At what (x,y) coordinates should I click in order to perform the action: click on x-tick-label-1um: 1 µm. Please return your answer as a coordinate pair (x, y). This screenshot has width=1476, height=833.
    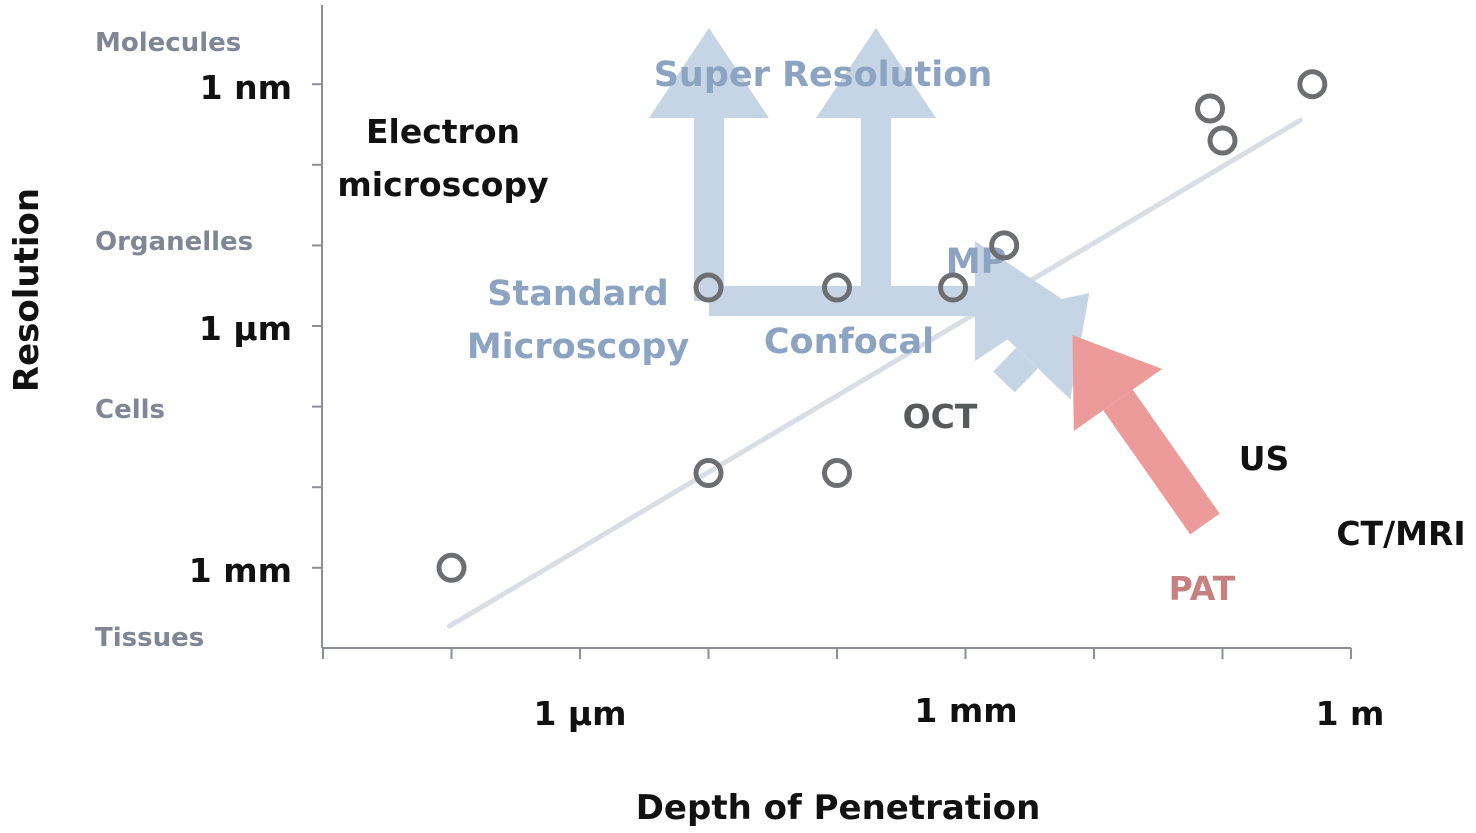
    Looking at the image, I should click on (579, 713).